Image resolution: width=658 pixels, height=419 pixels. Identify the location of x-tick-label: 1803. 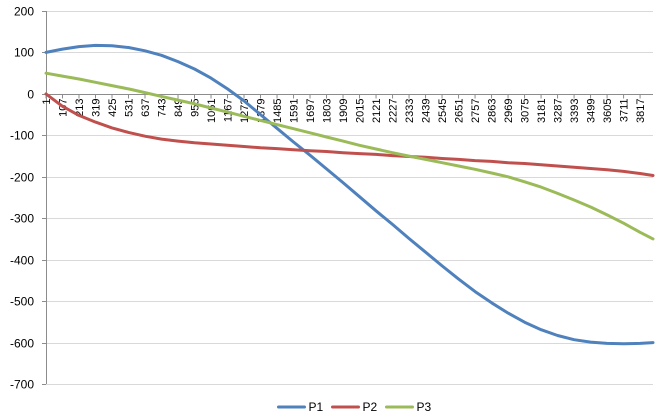
(328, 111).